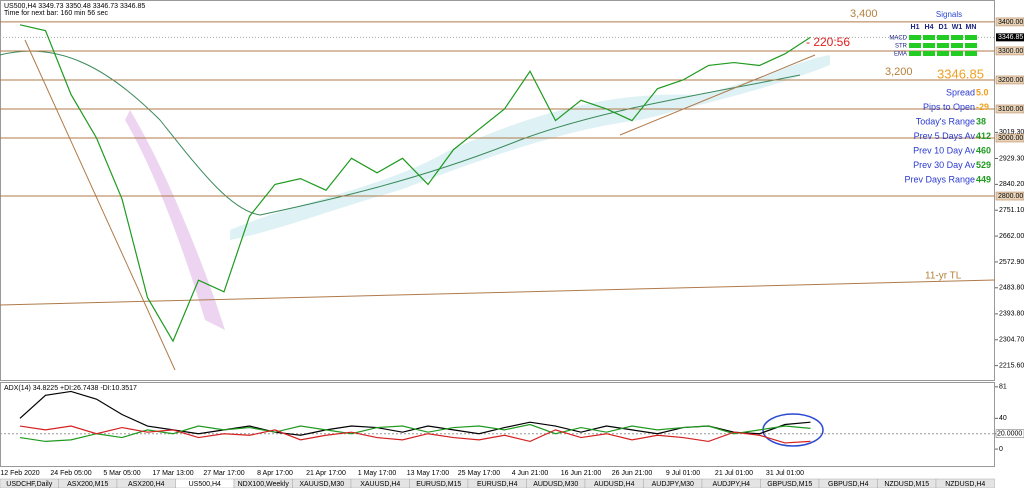 Image resolution: width=1024 pixels, height=488 pixels. I want to click on indicator-label: EMA, so click(900, 55).